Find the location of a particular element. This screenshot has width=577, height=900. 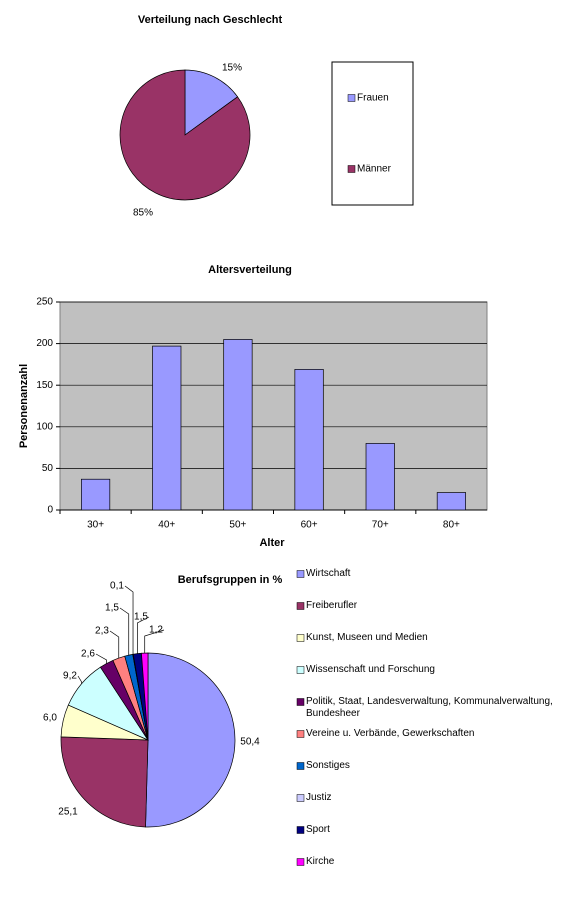

legend-item: Wissenschaft und Forschung is located at coordinates (370, 669).